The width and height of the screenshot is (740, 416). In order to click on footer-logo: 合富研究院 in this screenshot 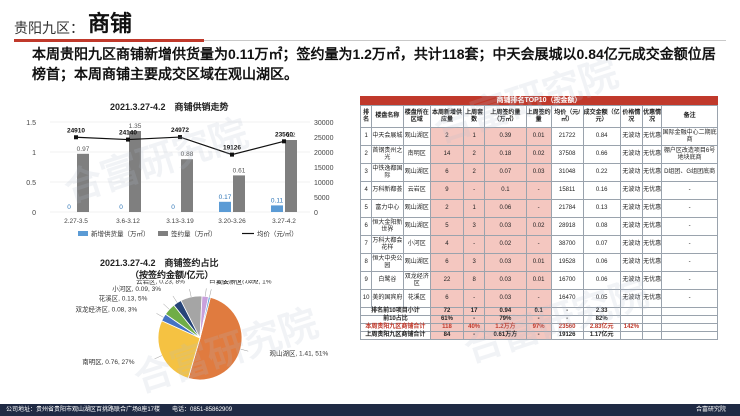, I will do `click(710, 410)`.